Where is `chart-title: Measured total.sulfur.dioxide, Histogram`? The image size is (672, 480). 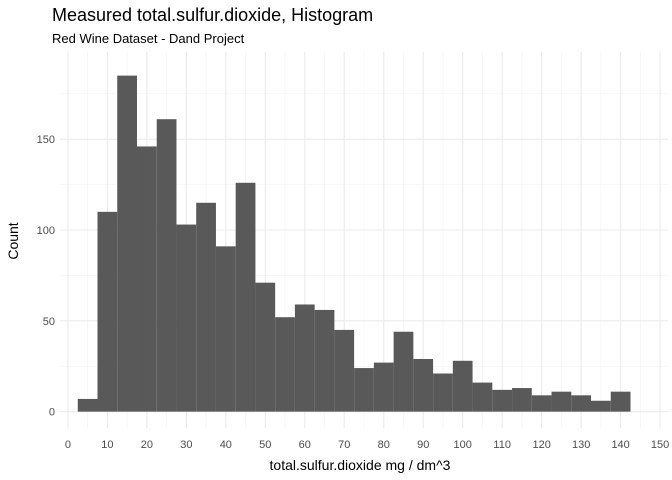 chart-title: Measured total.sulfur.dioxide, Histogram is located at coordinates (213, 15).